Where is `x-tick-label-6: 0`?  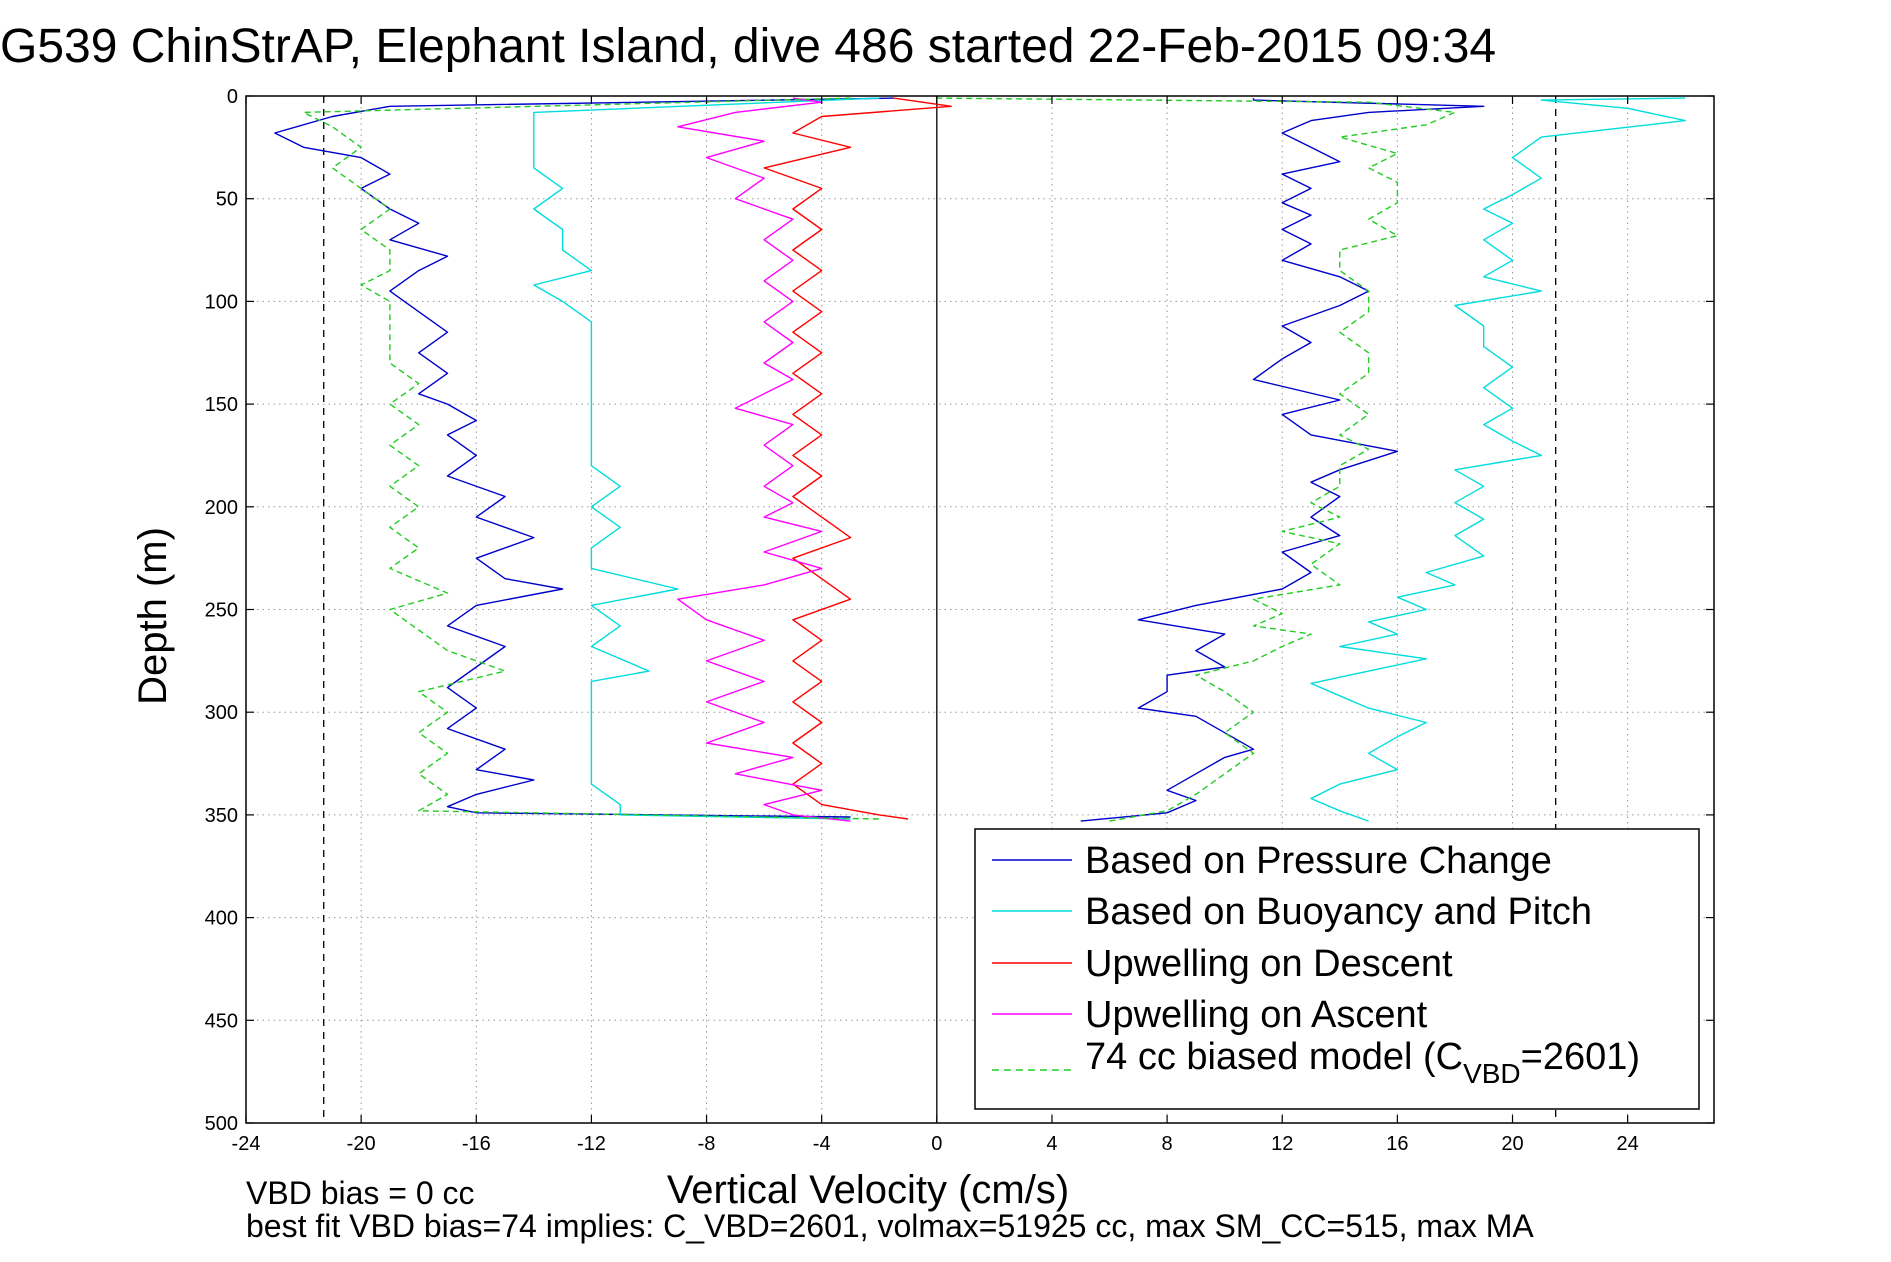 x-tick-label-6: 0 is located at coordinates (936, 1144).